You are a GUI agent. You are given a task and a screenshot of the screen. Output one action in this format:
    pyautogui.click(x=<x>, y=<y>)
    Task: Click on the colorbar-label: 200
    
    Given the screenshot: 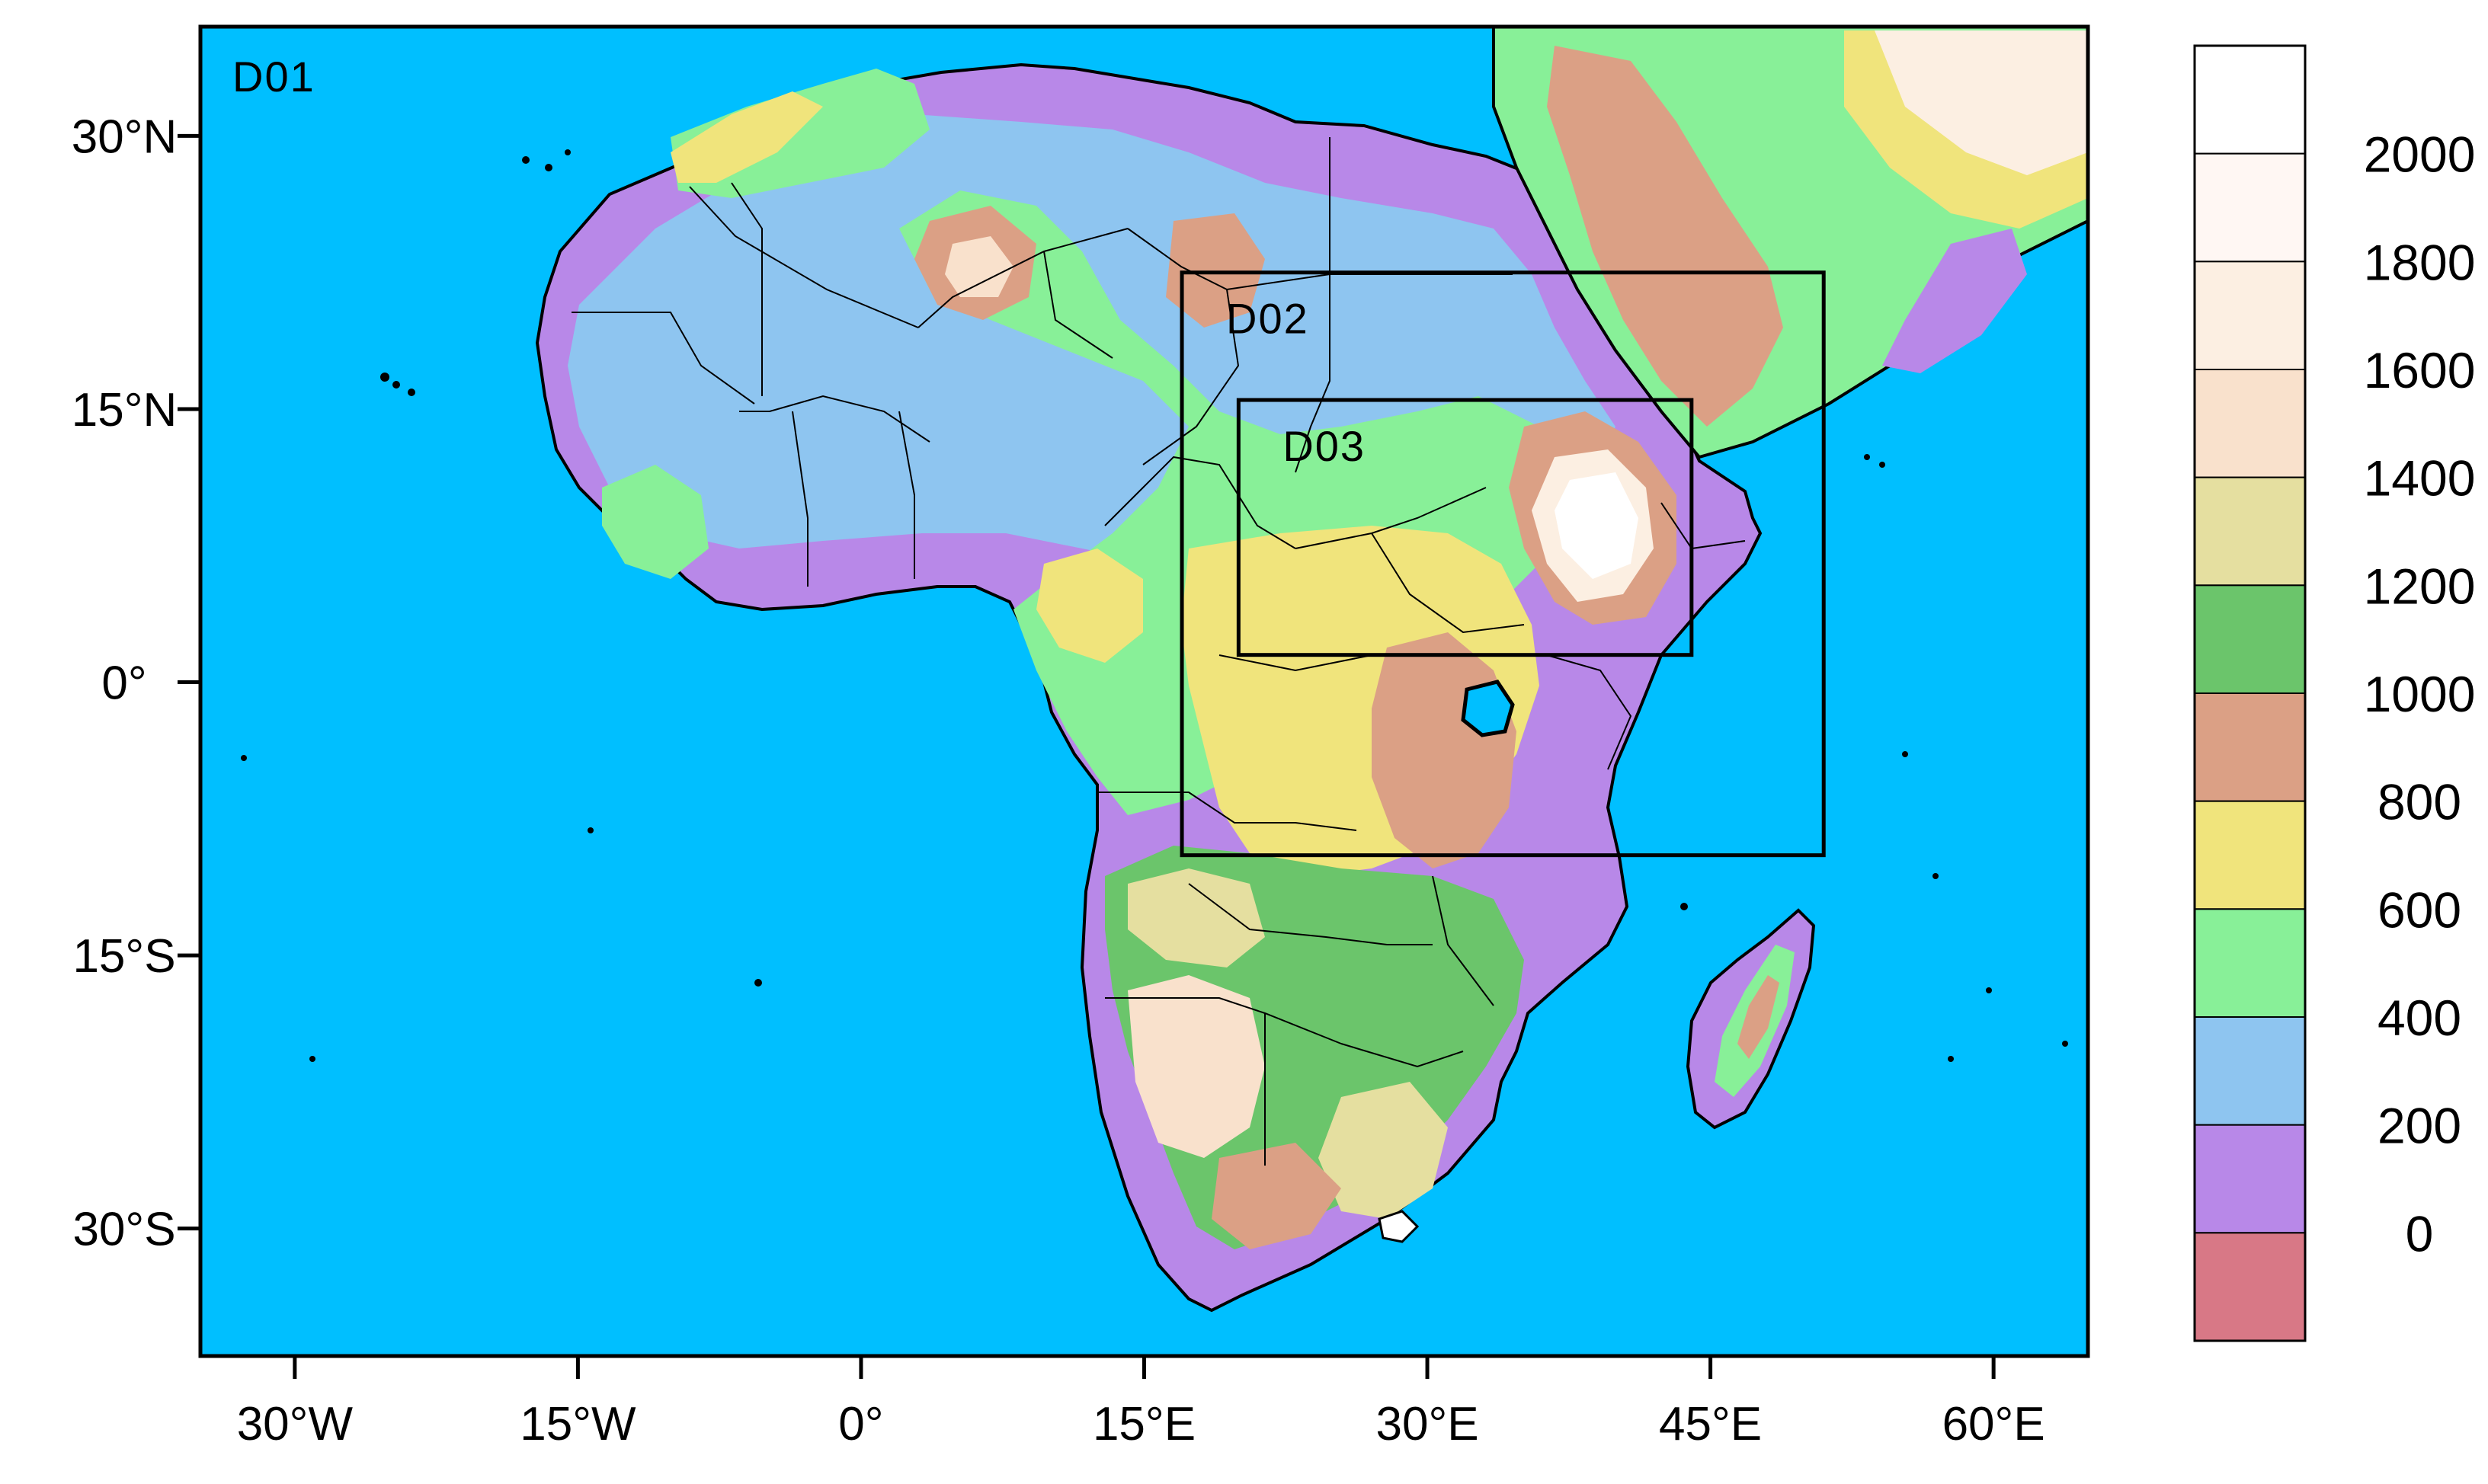 What is the action you would take?
    pyautogui.click(x=2419, y=1126)
    